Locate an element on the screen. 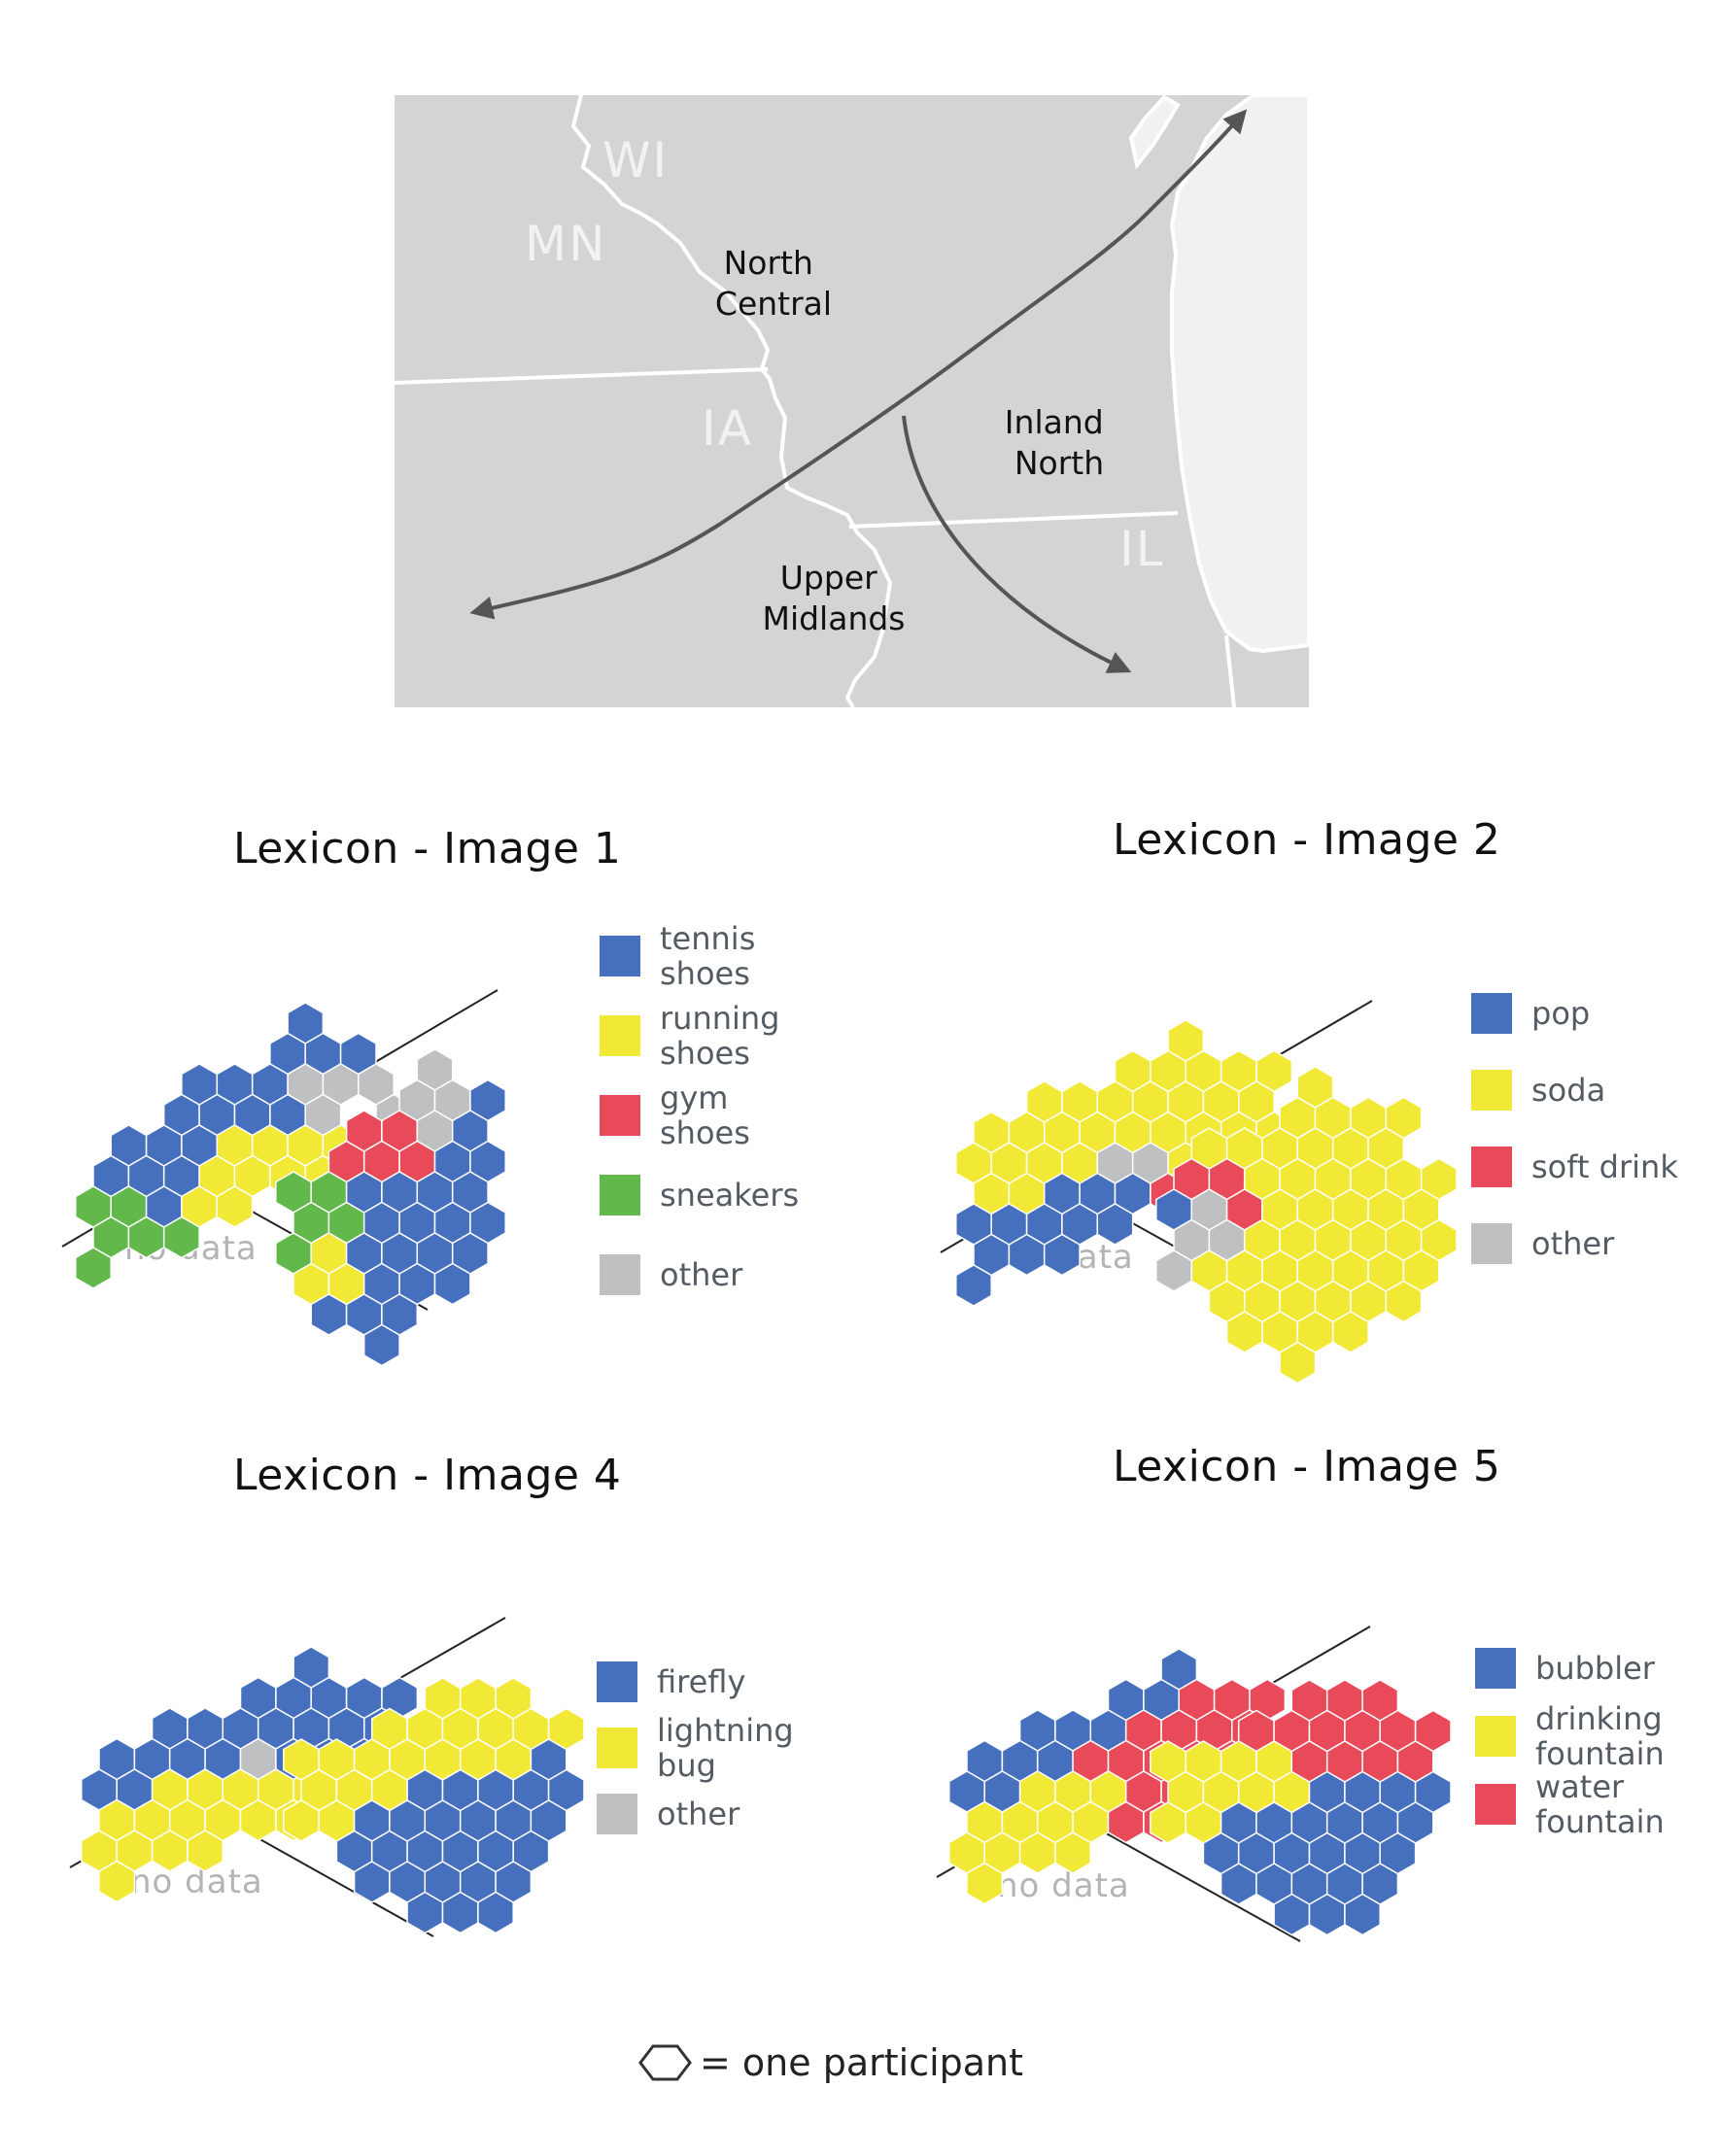  legend-label-line: lightning is located at coordinates (725, 1730).